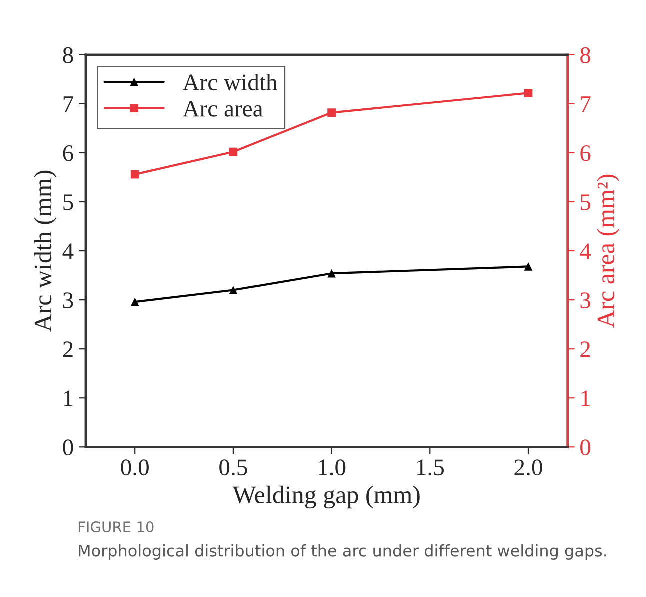  What do you see at coordinates (586, 202) in the screenshot?
I see `y2-tick-label: 5` at bounding box center [586, 202].